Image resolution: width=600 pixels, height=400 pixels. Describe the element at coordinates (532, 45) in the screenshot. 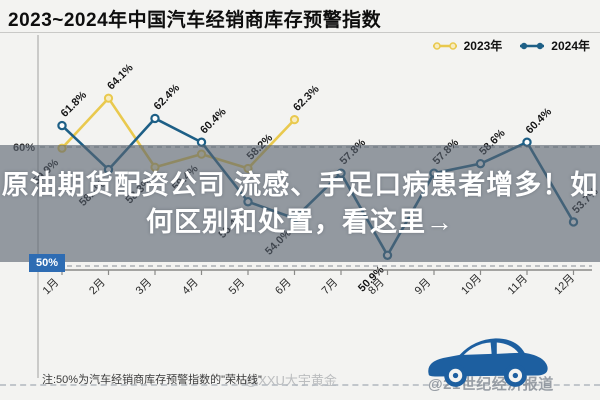

I see `line-swatch-2024-icon` at that location.